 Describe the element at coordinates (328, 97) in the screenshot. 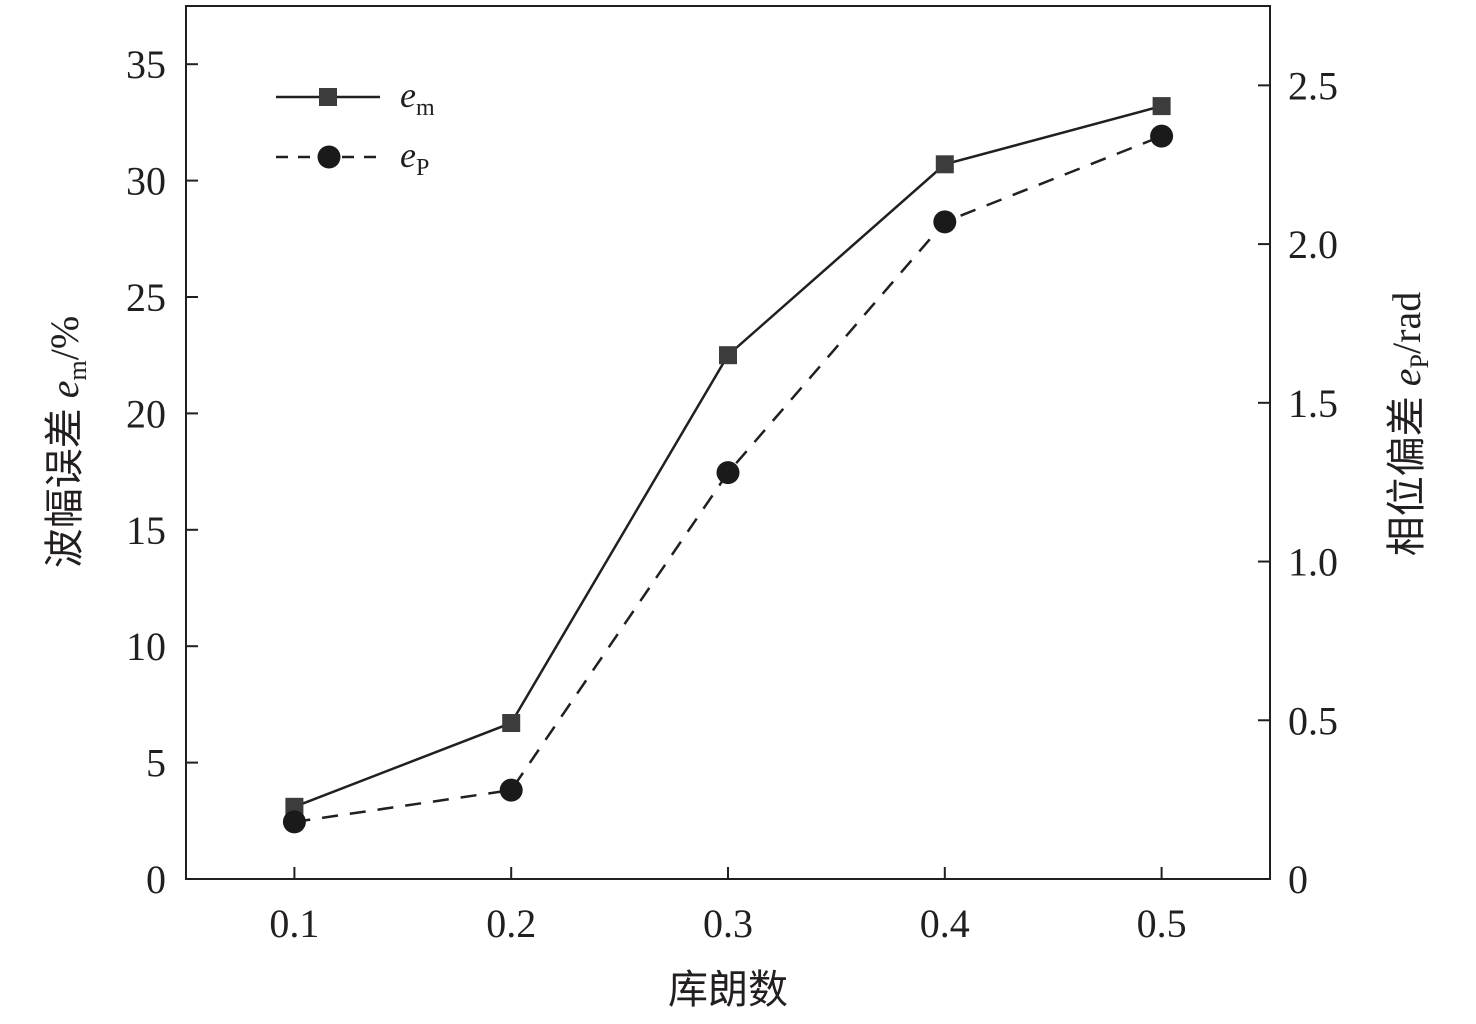

I see `legend-marker-square` at that location.